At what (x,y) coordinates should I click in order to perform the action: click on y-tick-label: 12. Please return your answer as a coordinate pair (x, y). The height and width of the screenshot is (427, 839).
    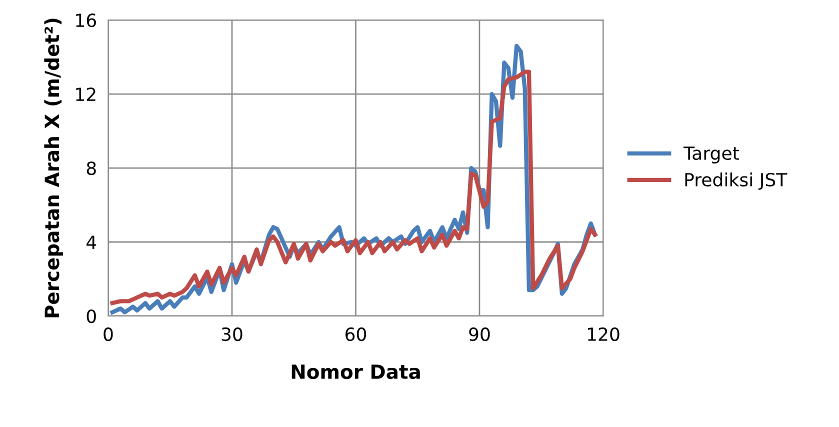
    Looking at the image, I should click on (86, 94).